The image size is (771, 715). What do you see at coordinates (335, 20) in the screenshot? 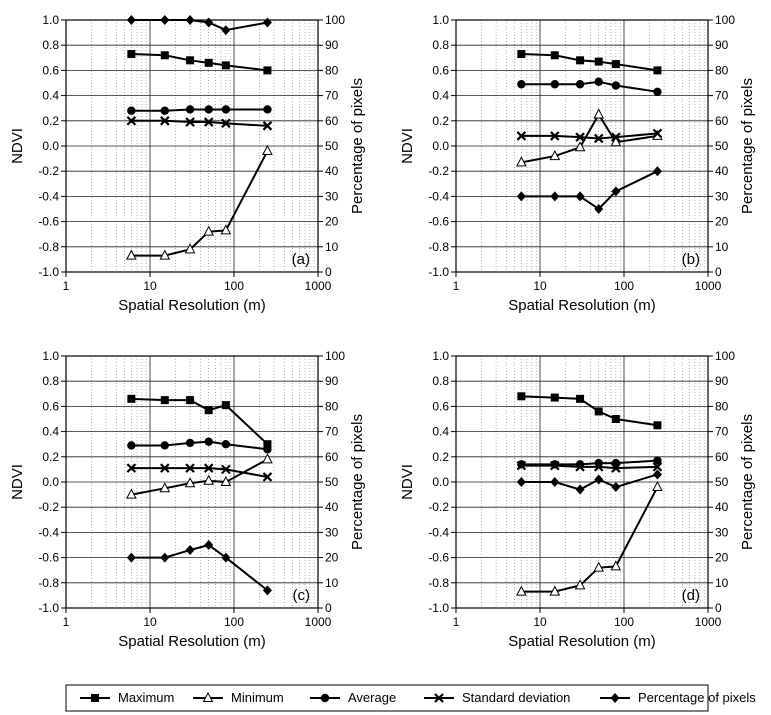
I see `y-right-tick-label: 100` at bounding box center [335, 20].